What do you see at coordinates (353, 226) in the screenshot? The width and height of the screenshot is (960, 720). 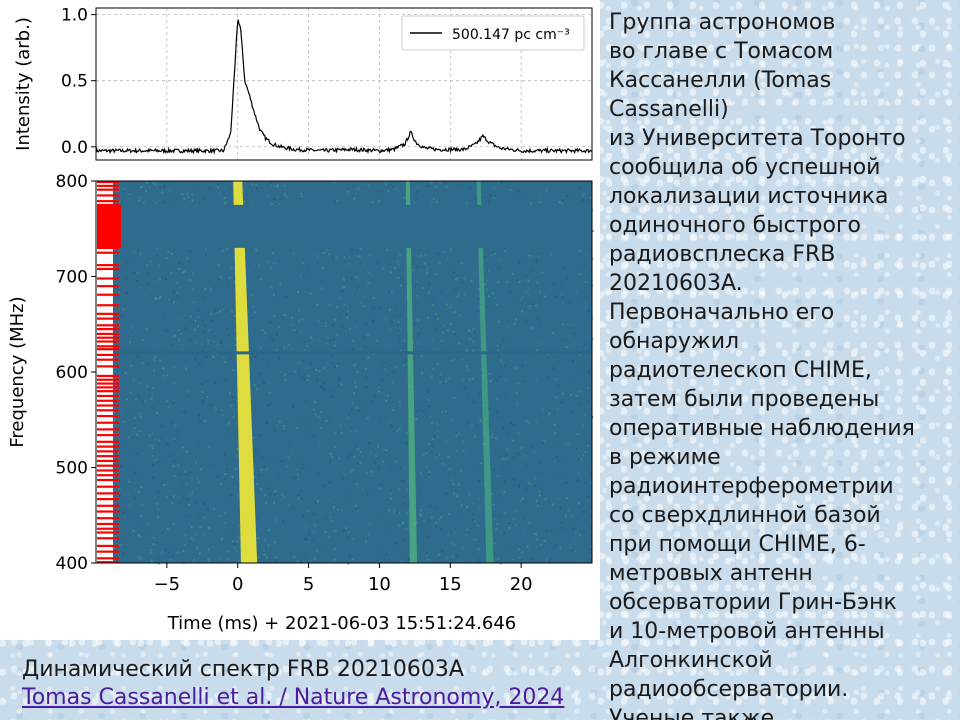 I see `masked-band` at bounding box center [353, 226].